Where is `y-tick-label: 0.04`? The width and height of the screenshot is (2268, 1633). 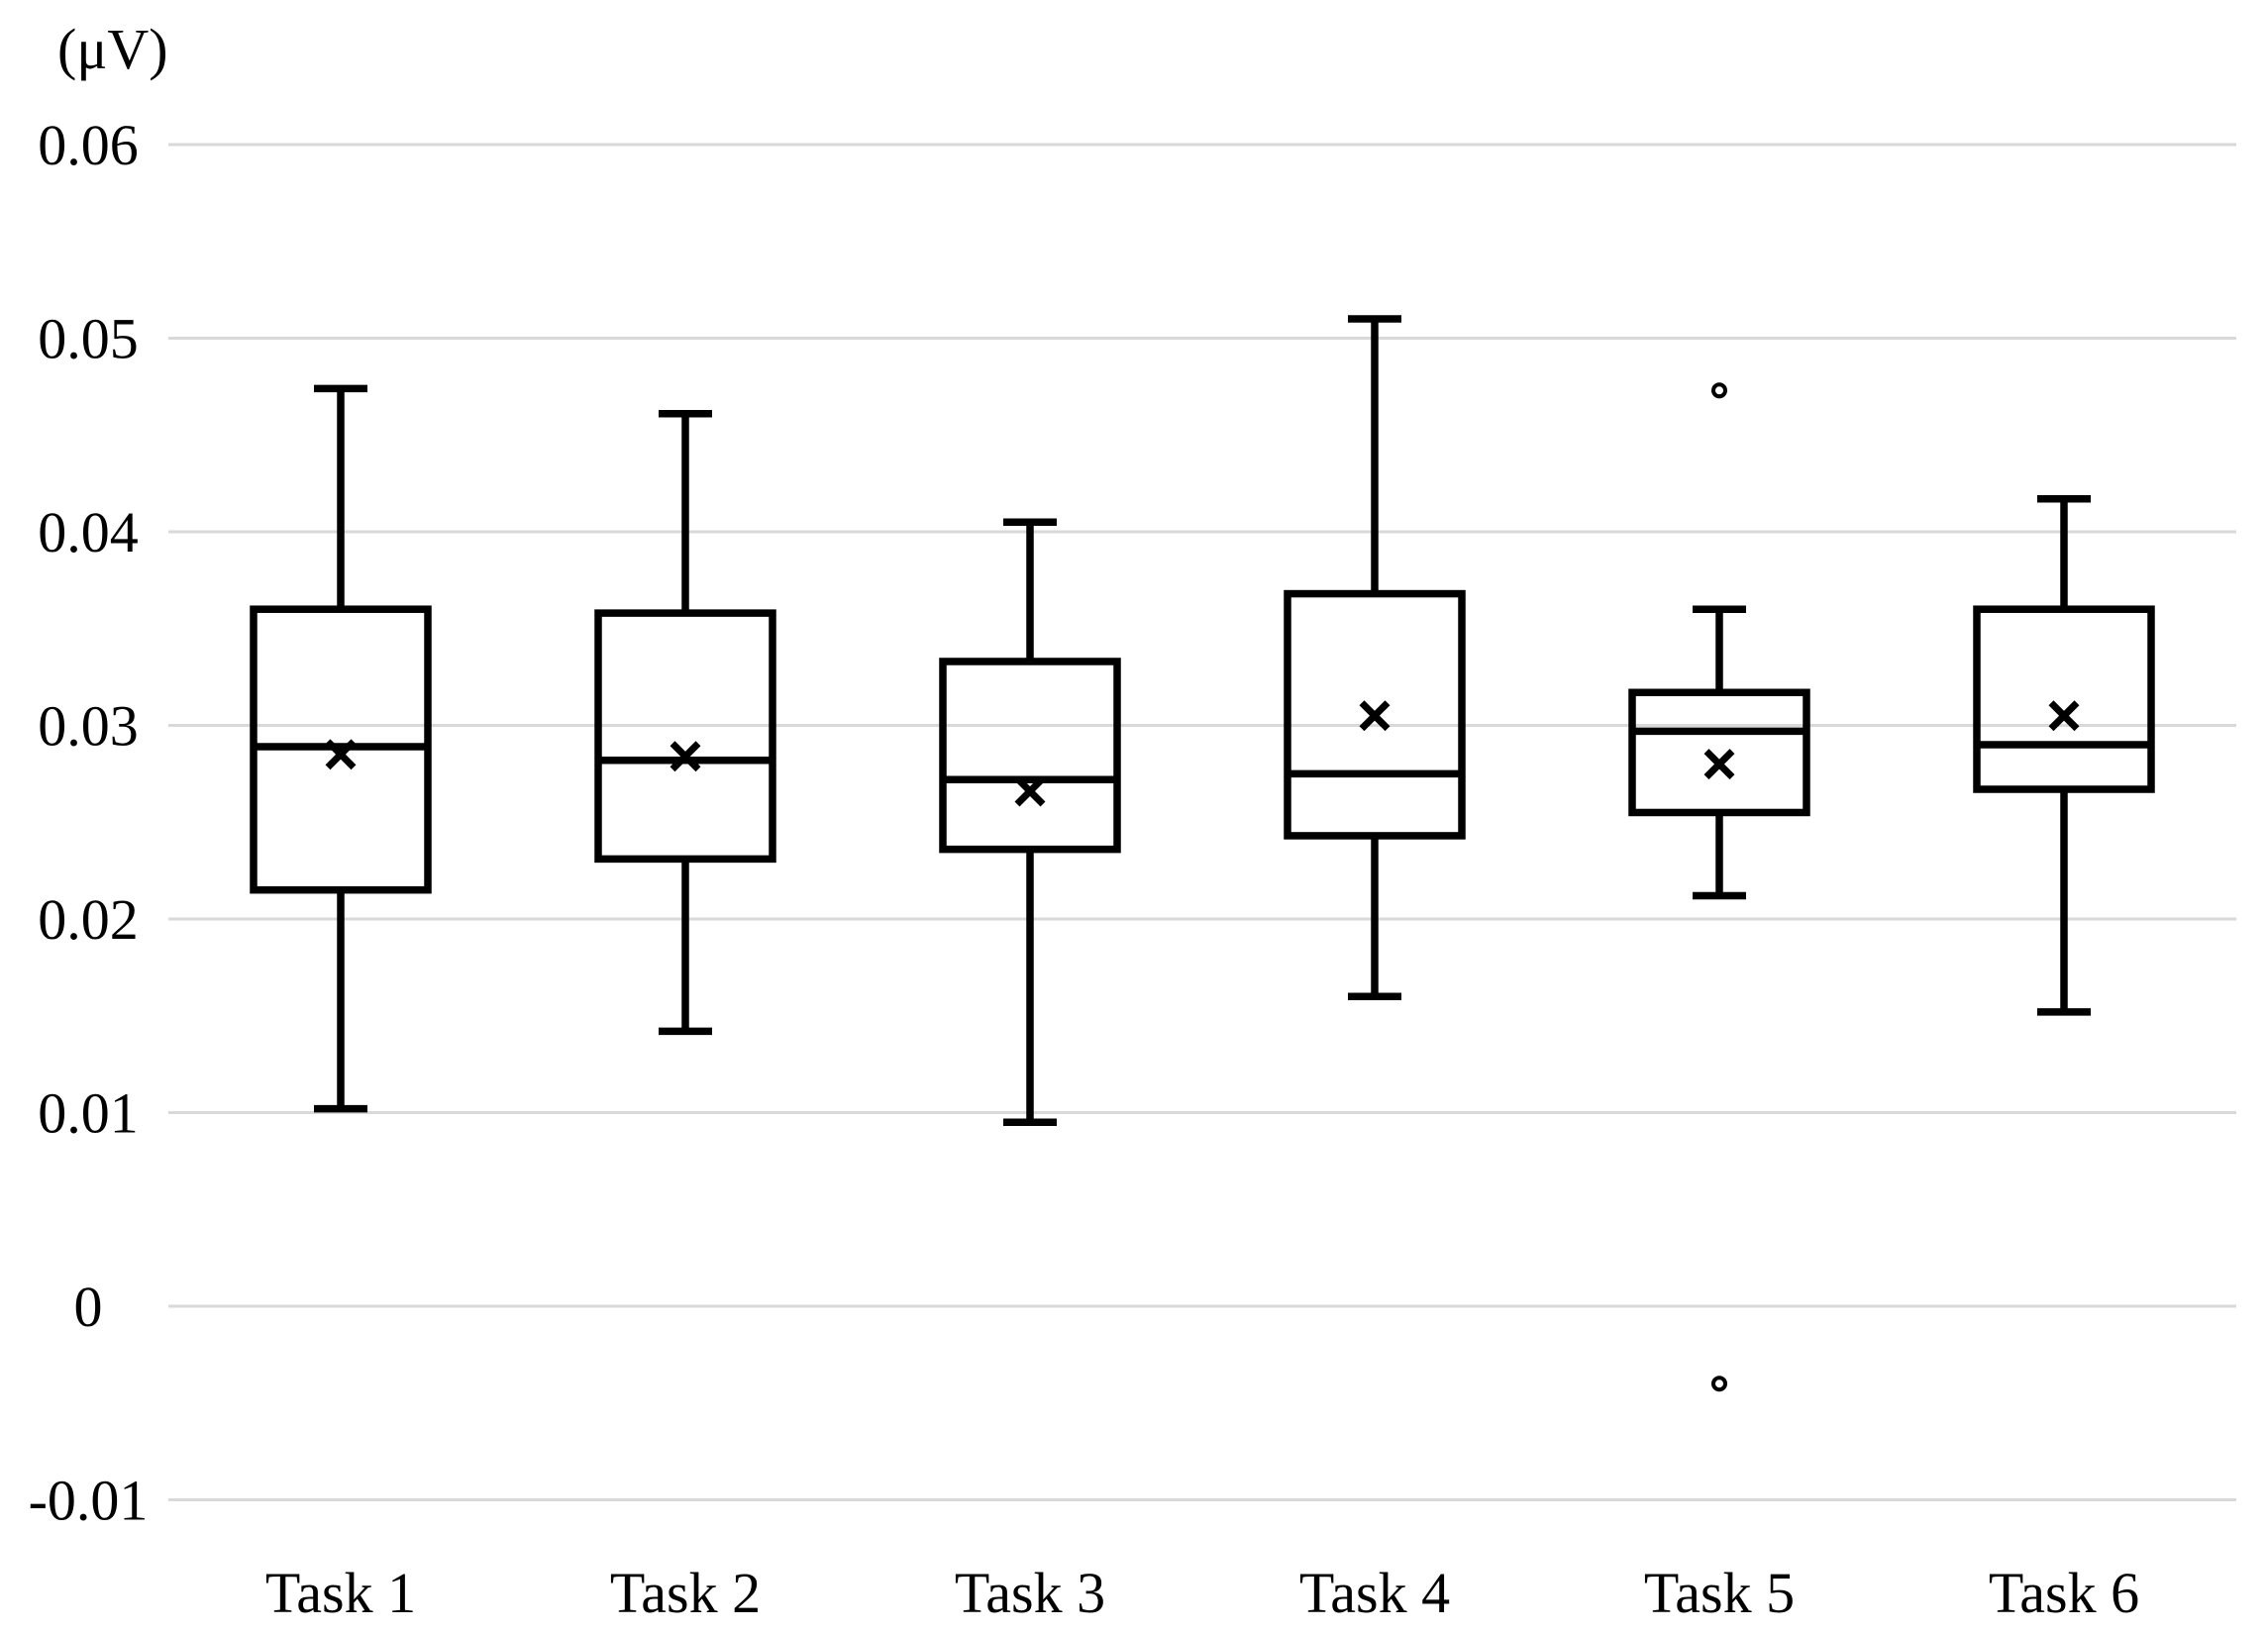 y-tick-label: 0.04 is located at coordinates (88, 532).